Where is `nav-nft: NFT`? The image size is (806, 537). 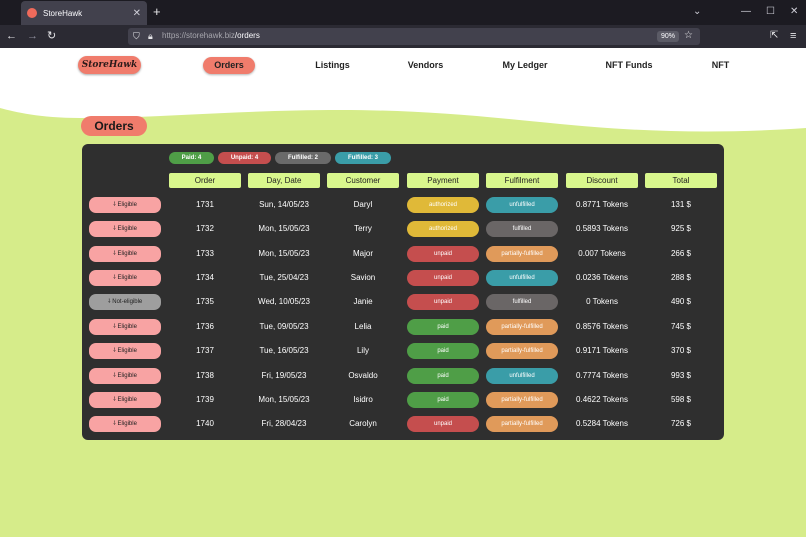 nav-nft: NFT is located at coordinates (720, 65).